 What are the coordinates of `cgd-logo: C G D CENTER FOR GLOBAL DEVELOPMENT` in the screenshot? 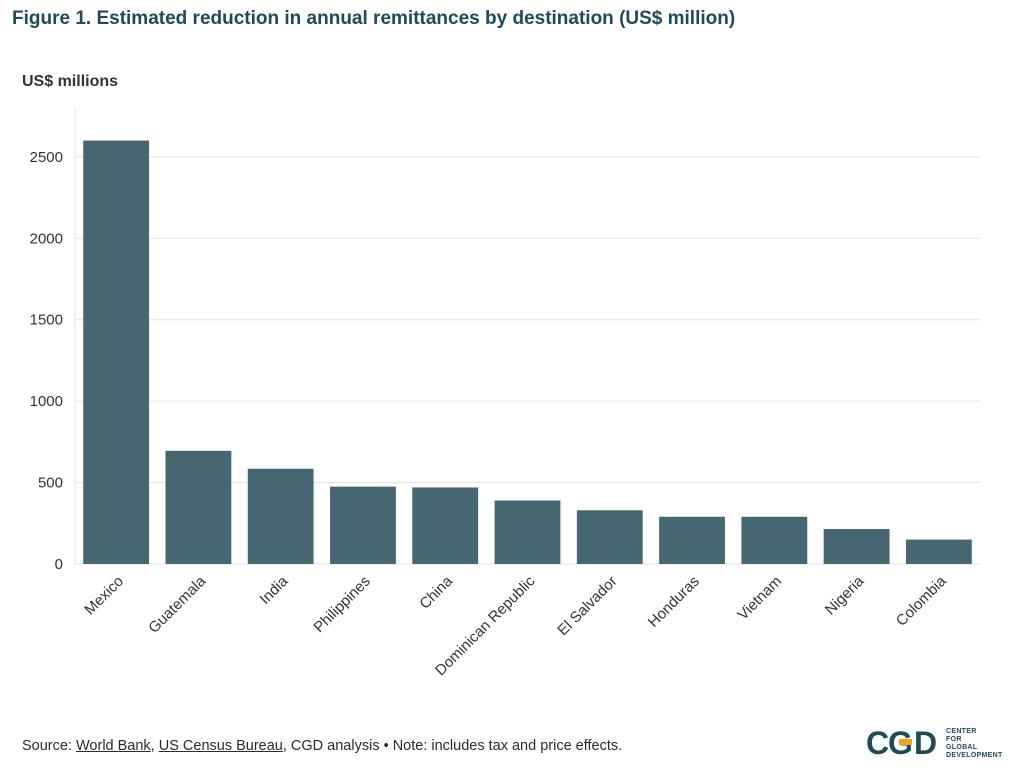 It's located at (934, 743).